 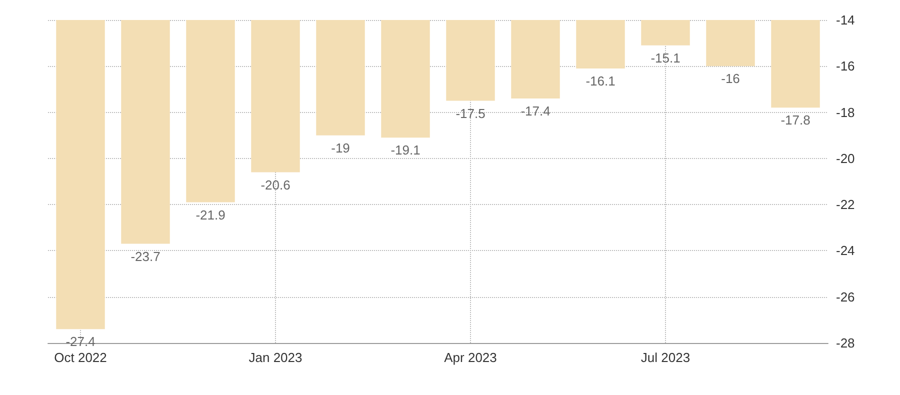 I want to click on x-tick-label: Apr 2023, so click(x=470, y=357).